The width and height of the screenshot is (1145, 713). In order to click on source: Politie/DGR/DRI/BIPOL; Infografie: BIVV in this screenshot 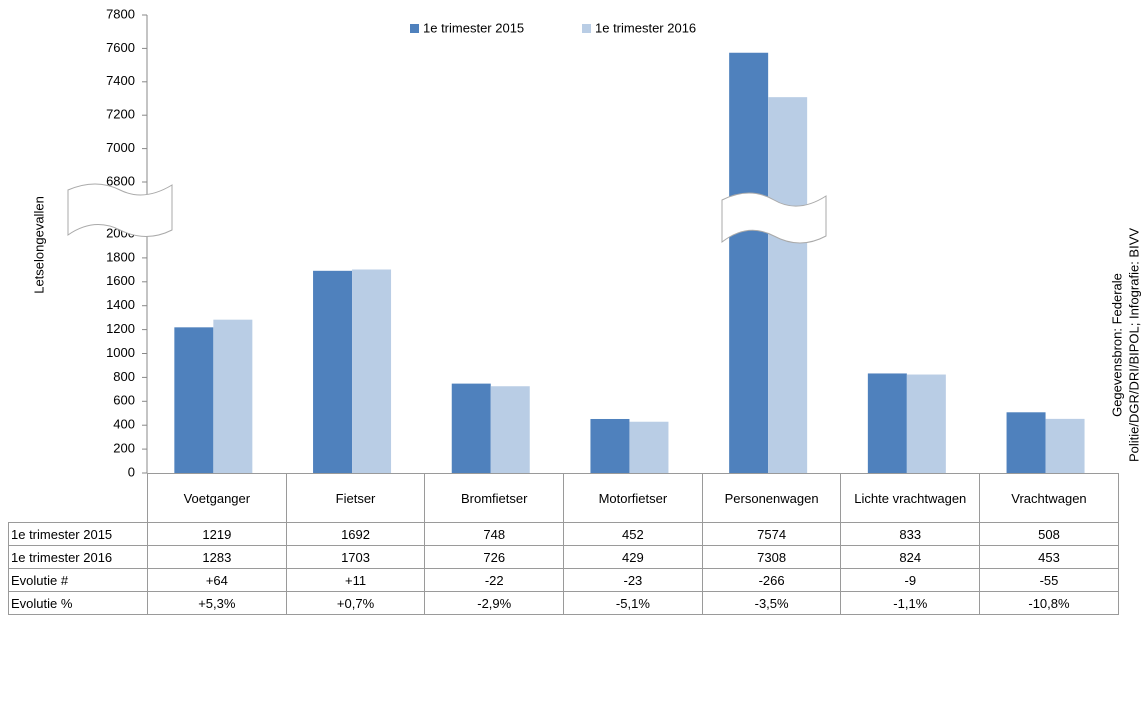, I will do `click(1133, 345)`.